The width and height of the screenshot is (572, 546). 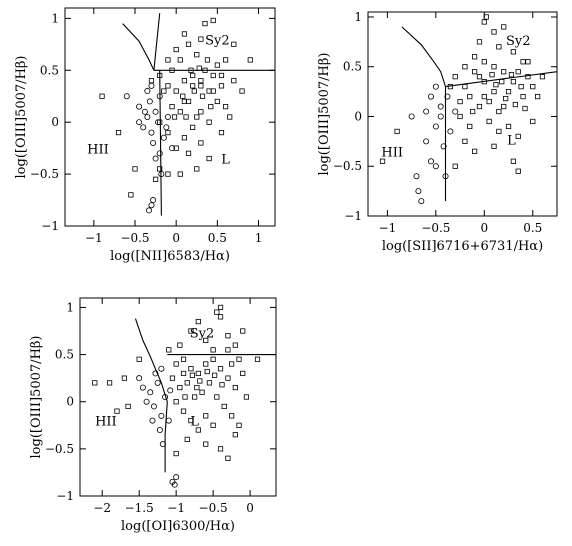 What do you see at coordinates (98, 149) in the screenshot?
I see `region-label: HII` at bounding box center [98, 149].